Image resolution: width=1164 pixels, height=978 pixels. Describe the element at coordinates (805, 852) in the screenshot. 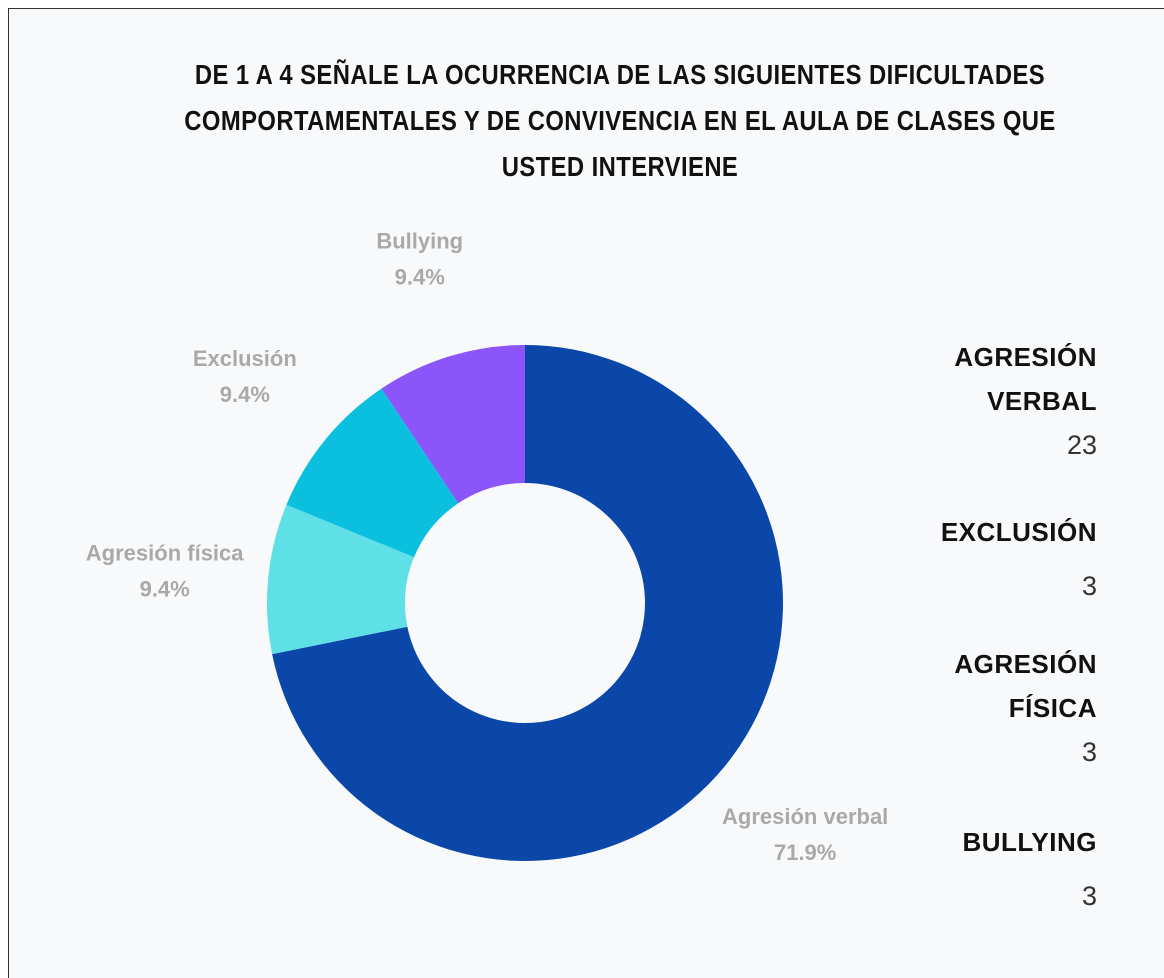

I see `slice-value-label: 71.9%` at that location.